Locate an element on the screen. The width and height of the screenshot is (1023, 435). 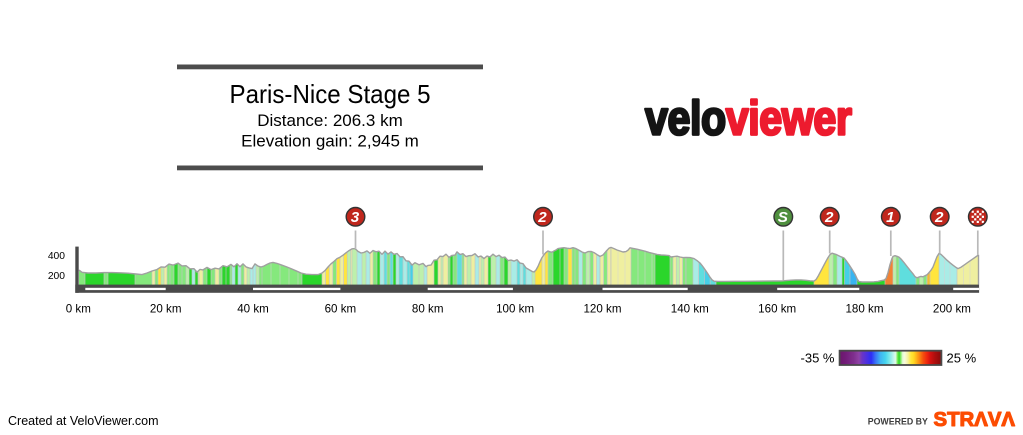
svg-text: Paris-Nice Stage 5 is located at coordinates (330, 95).